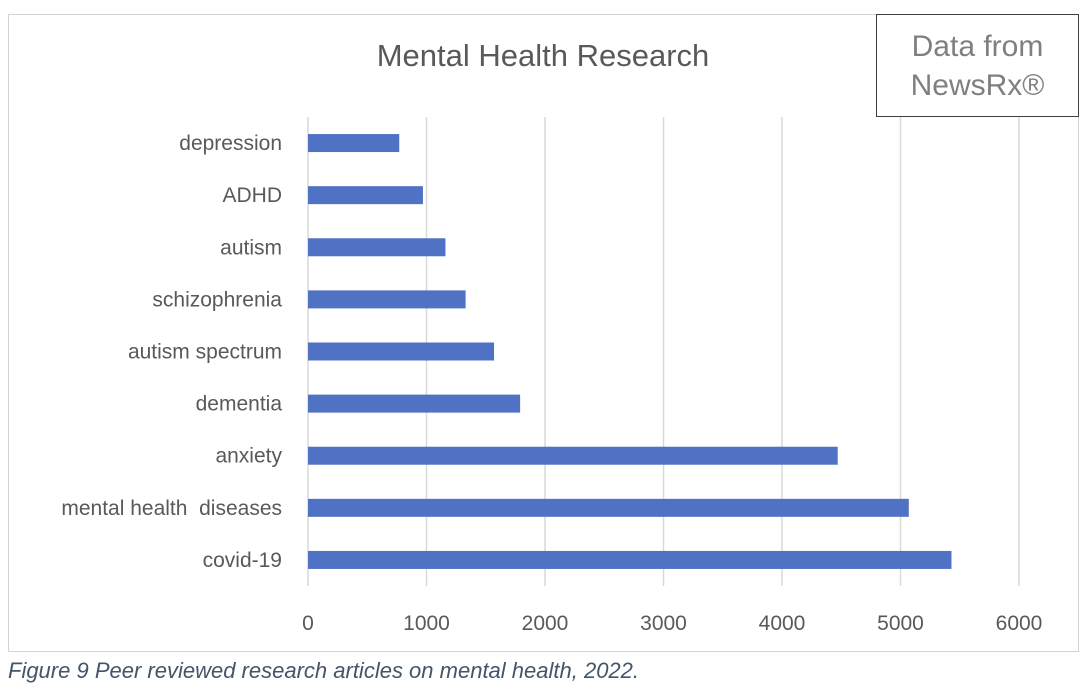 The width and height of the screenshot is (1086, 696). I want to click on x-tick-label: 1000, so click(426, 623).